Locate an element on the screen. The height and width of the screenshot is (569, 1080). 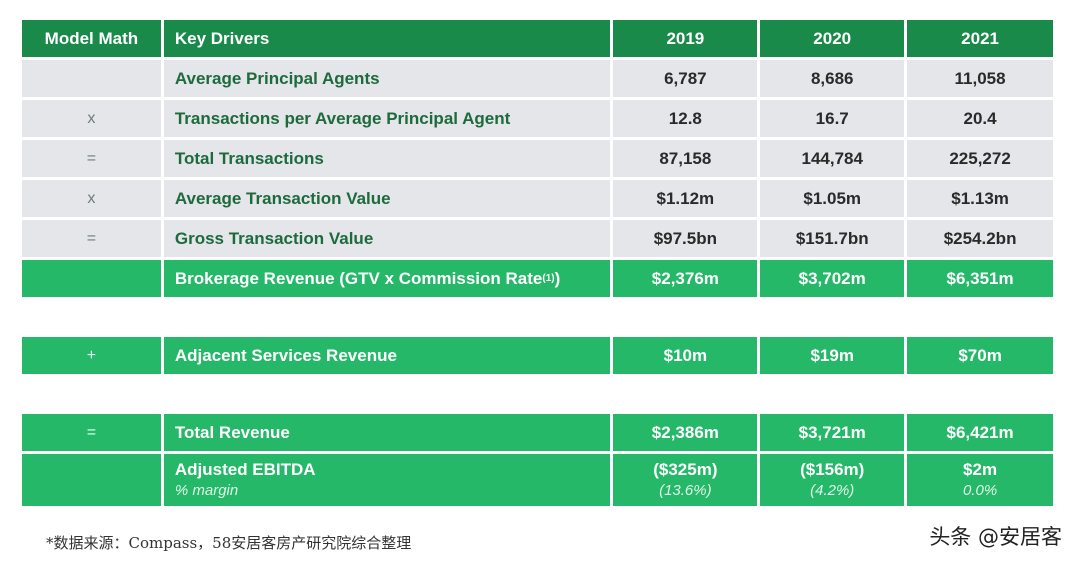
row-value-2019: $10m is located at coordinates (685, 355).